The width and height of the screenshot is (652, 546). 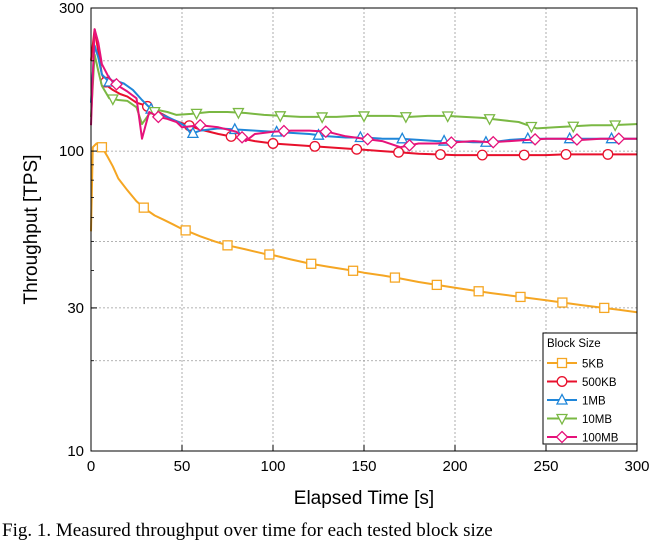 I want to click on legend-label: 10MB, so click(x=597, y=420).